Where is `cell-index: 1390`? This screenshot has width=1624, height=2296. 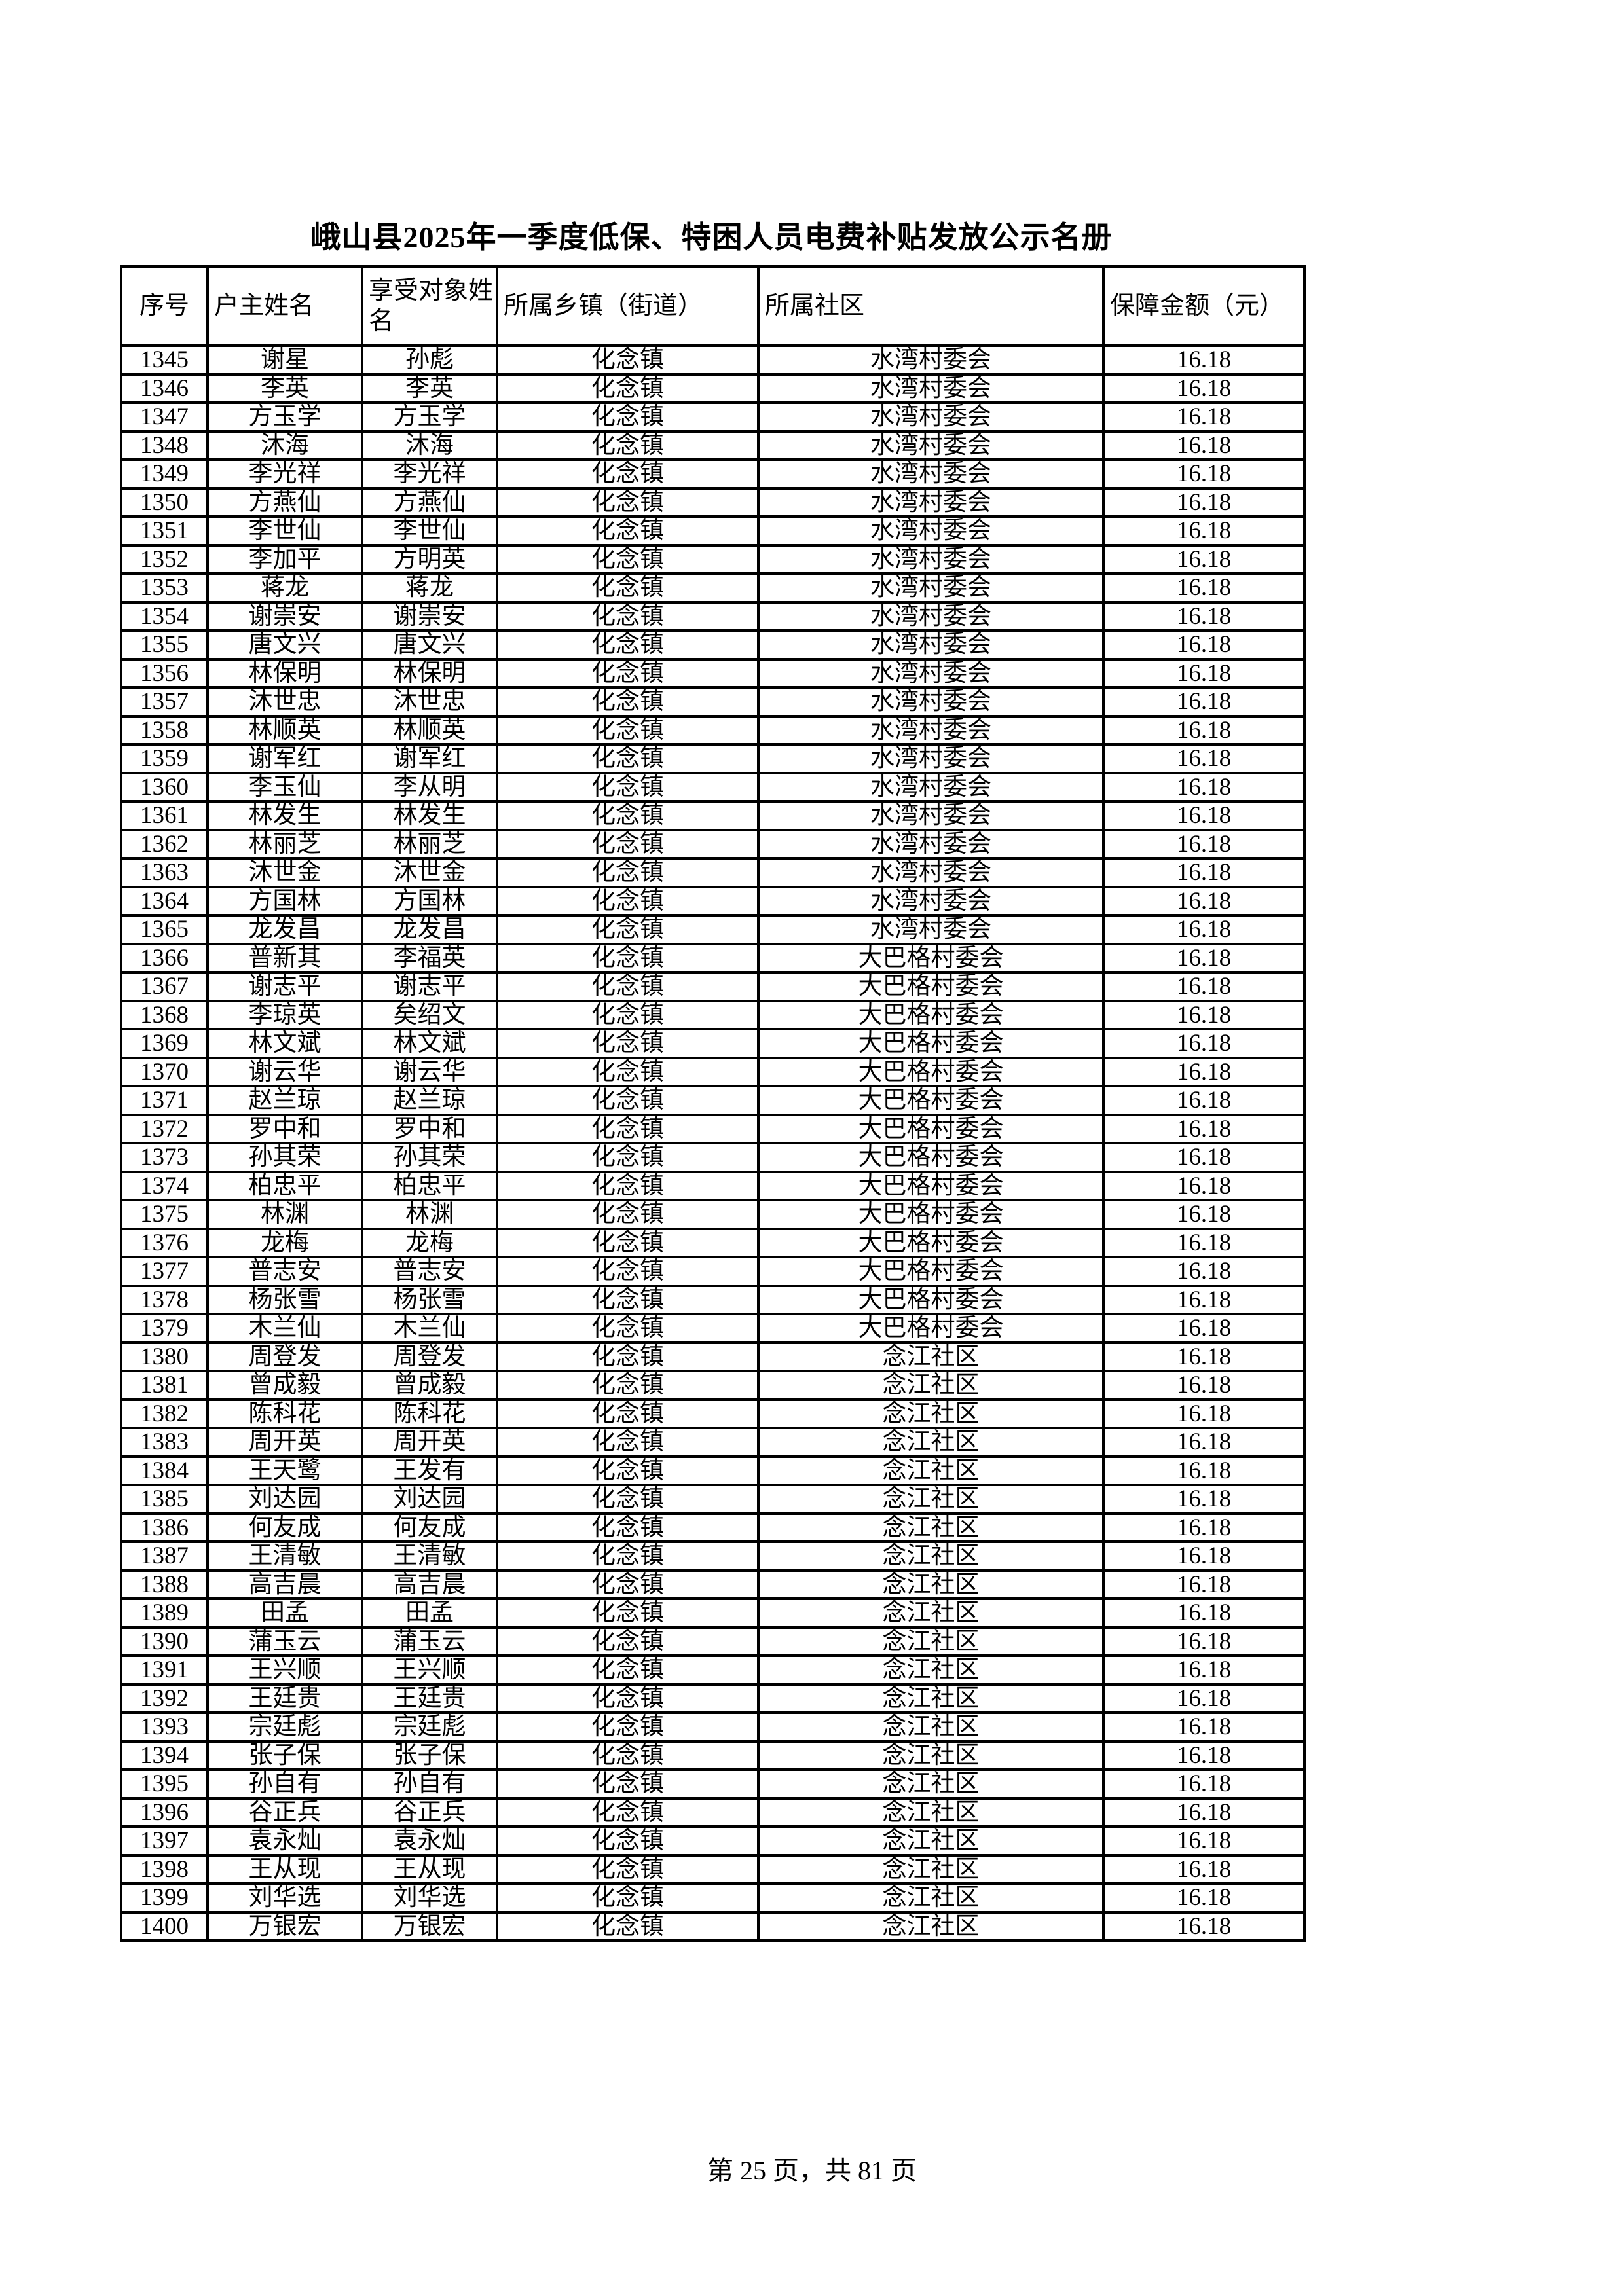
cell-index: 1390 is located at coordinates (164, 1641).